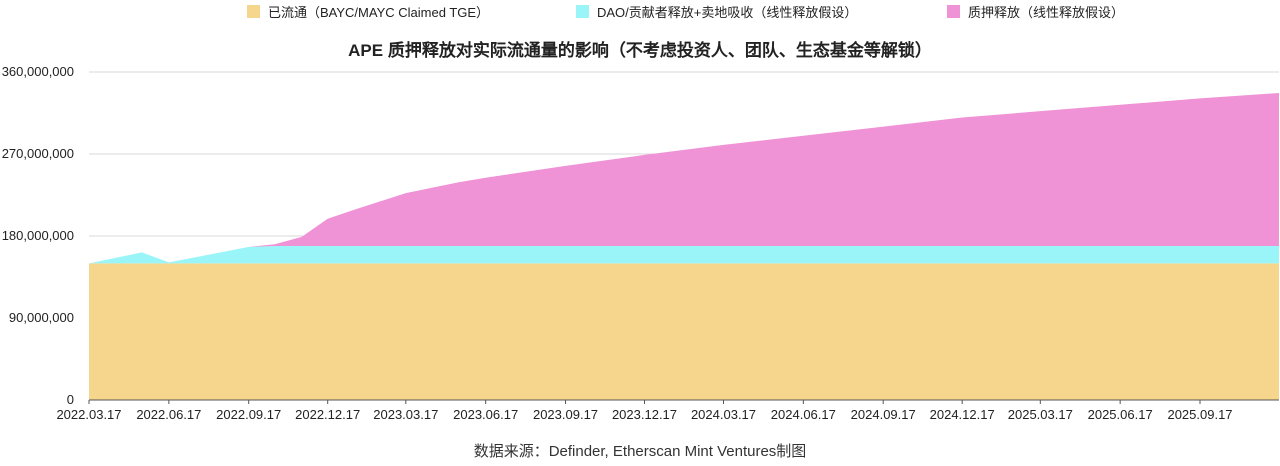  What do you see at coordinates (485, 414) in the screenshot?
I see `x-tick-label: 2023.06.17` at bounding box center [485, 414].